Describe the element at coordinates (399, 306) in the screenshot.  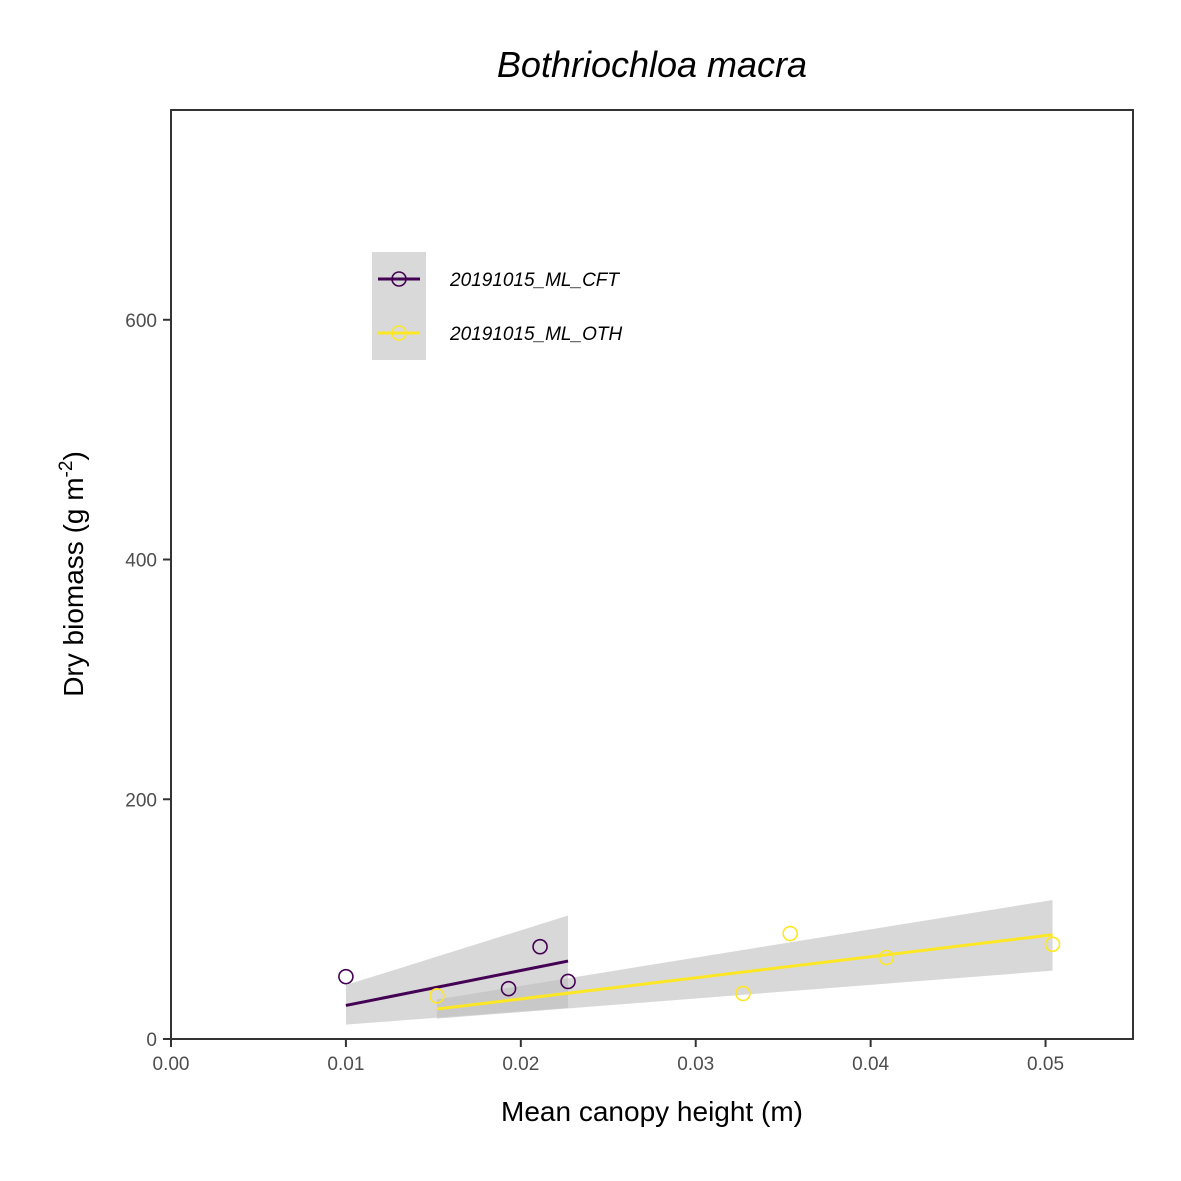
I see `legend-key-background` at that location.